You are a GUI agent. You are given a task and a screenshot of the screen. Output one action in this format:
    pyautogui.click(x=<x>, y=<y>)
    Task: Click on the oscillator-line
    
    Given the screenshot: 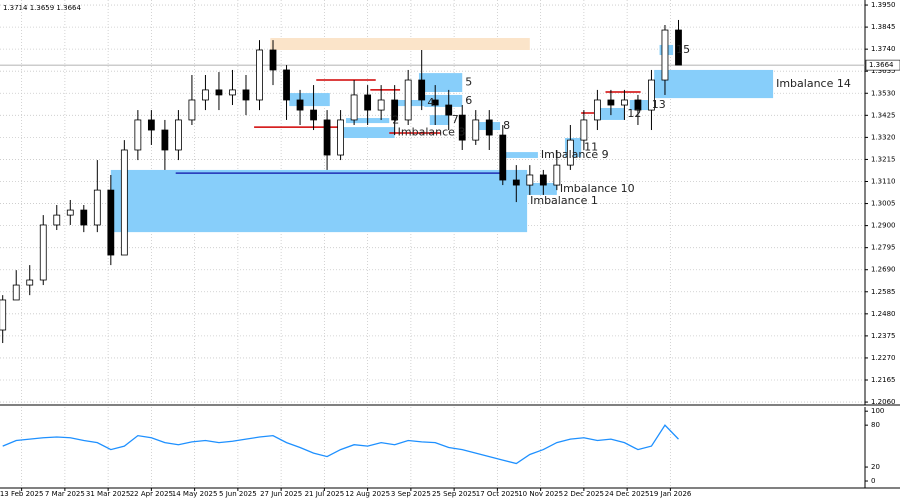 What is the action you would take?
    pyautogui.click(x=340, y=444)
    